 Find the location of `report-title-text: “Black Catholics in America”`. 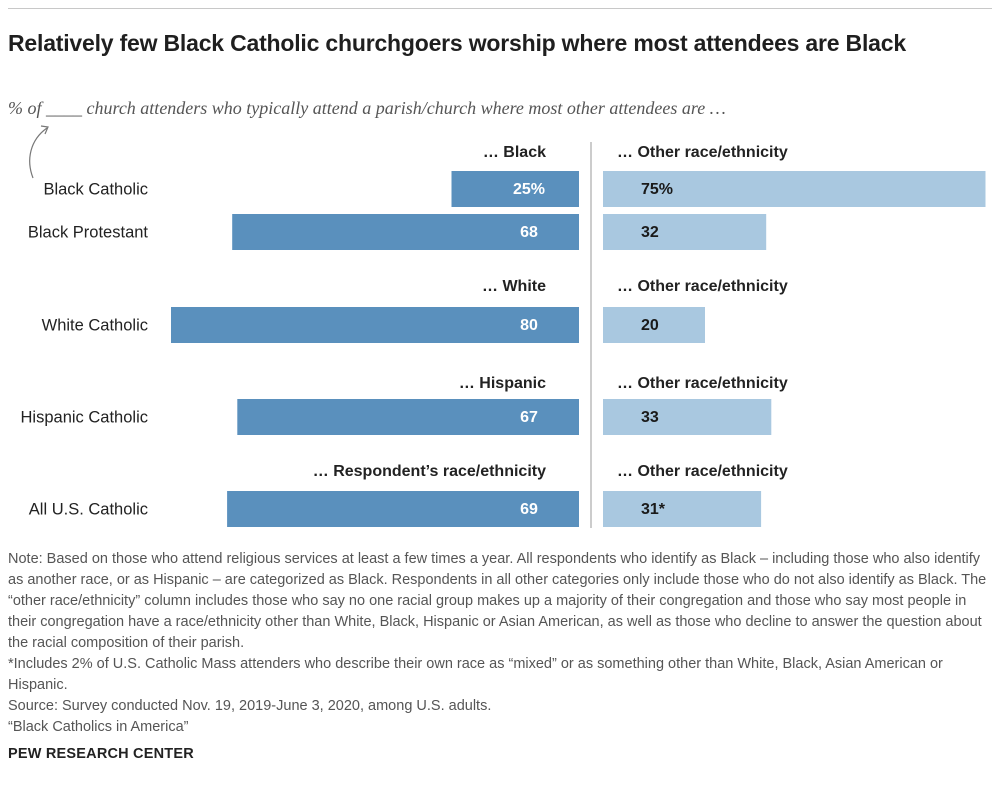

report-title-text: “Black Catholics in America” is located at coordinates (98, 727).